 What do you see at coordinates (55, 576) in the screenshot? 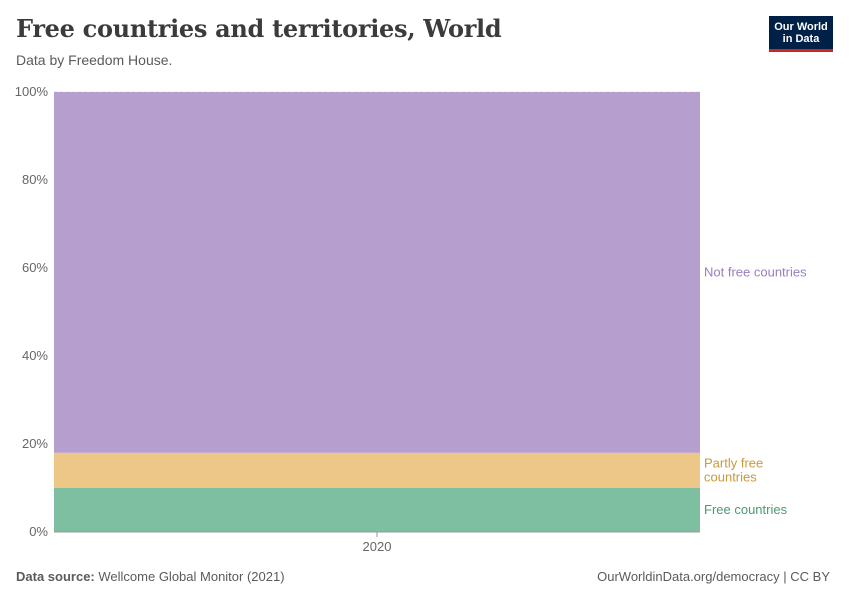
I see `source-label: Data source:` at bounding box center [55, 576].